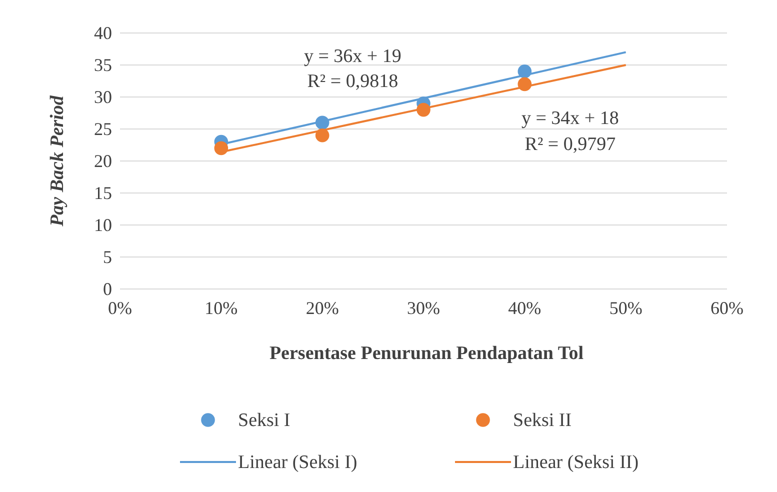 This screenshot has width=777, height=492. Describe the element at coordinates (576, 462) in the screenshot. I see `legend-label: Linear (Seksi II)` at that location.